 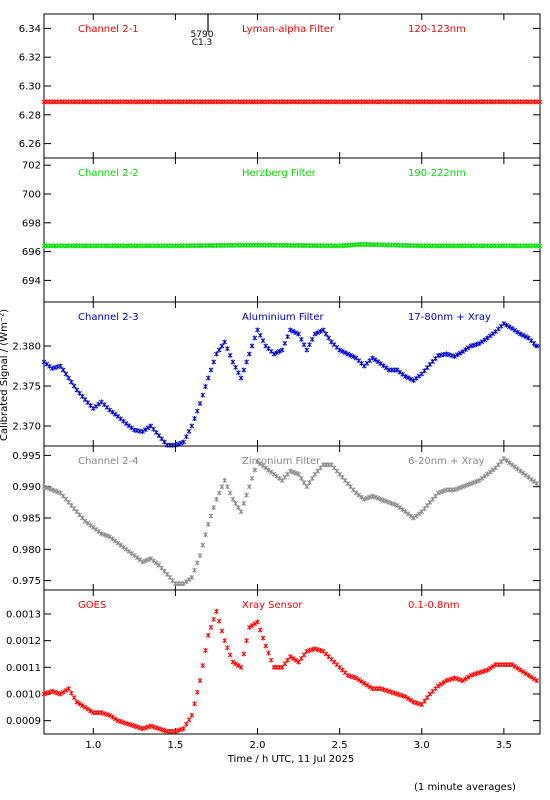 What do you see at coordinates (175, 745) in the screenshot?
I see `x-tick-label: 1.5` at bounding box center [175, 745].